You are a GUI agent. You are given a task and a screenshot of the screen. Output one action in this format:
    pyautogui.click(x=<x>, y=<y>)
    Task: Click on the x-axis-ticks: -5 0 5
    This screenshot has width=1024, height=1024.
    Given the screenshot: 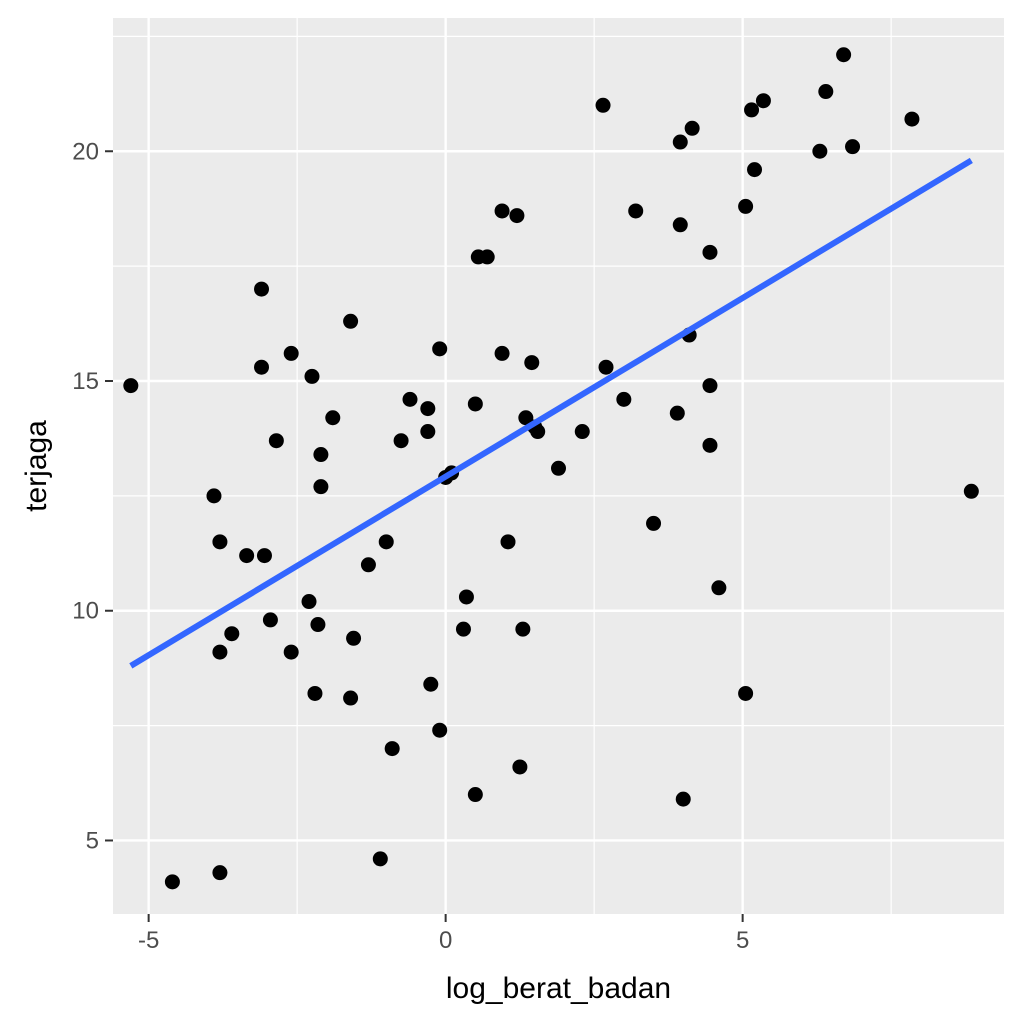 What is the action you would take?
    pyautogui.click(x=443, y=934)
    